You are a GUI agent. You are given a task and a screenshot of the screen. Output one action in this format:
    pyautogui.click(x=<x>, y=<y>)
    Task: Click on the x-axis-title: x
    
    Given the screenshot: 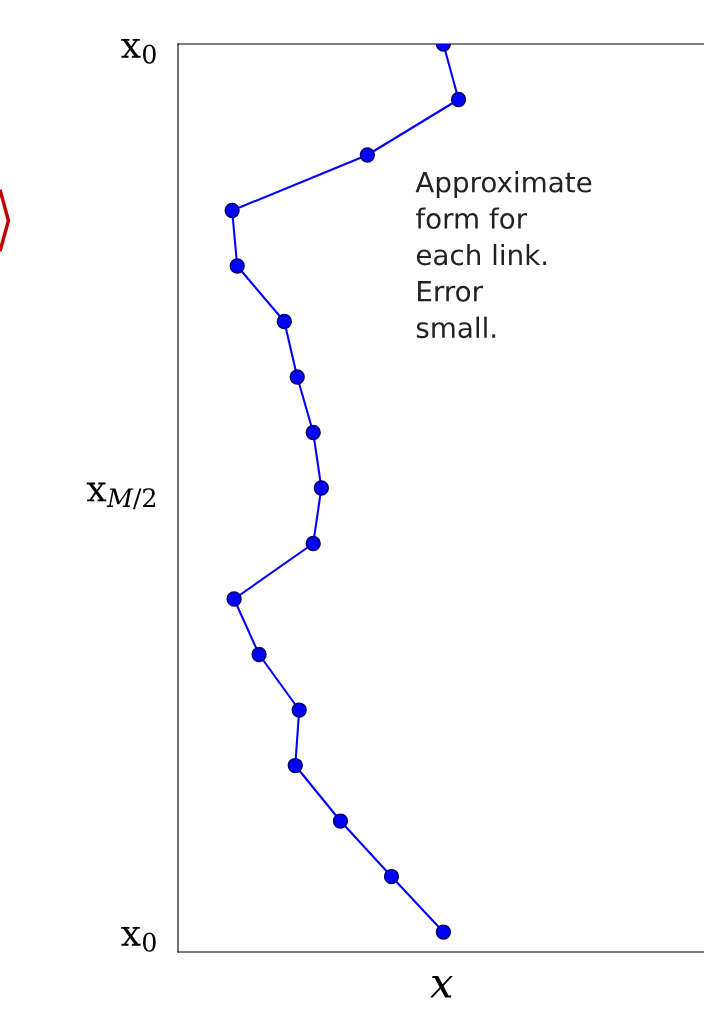 What is the action you would take?
    pyautogui.click(x=441, y=986)
    